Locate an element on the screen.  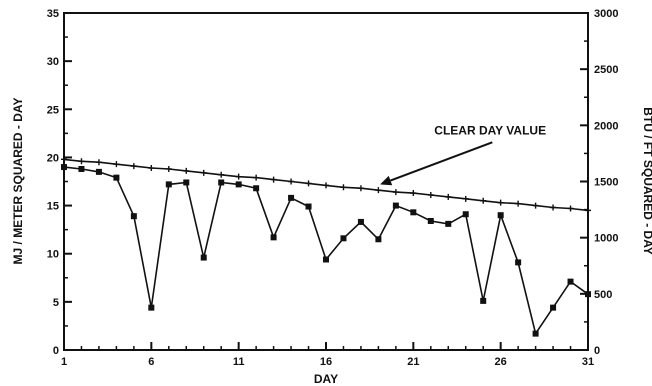
y-tick-label: 30 is located at coordinates (53, 62).